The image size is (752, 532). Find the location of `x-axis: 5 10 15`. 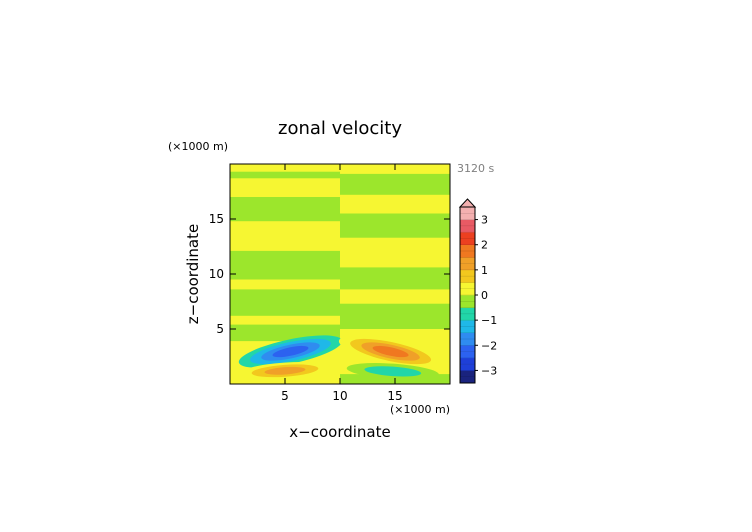

x-axis: 5 10 15 is located at coordinates (342, 283).